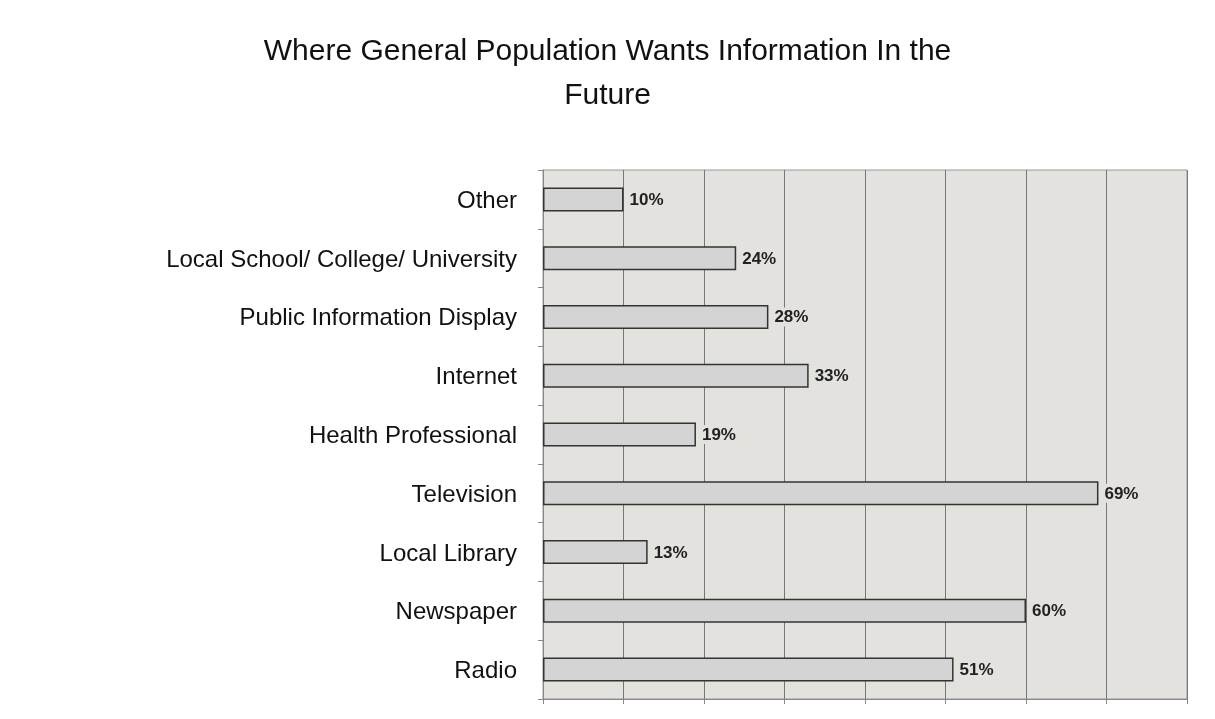 This screenshot has height=719, width=1215. What do you see at coordinates (448, 552) in the screenshot?
I see `y-tick-label: Local Library` at bounding box center [448, 552].